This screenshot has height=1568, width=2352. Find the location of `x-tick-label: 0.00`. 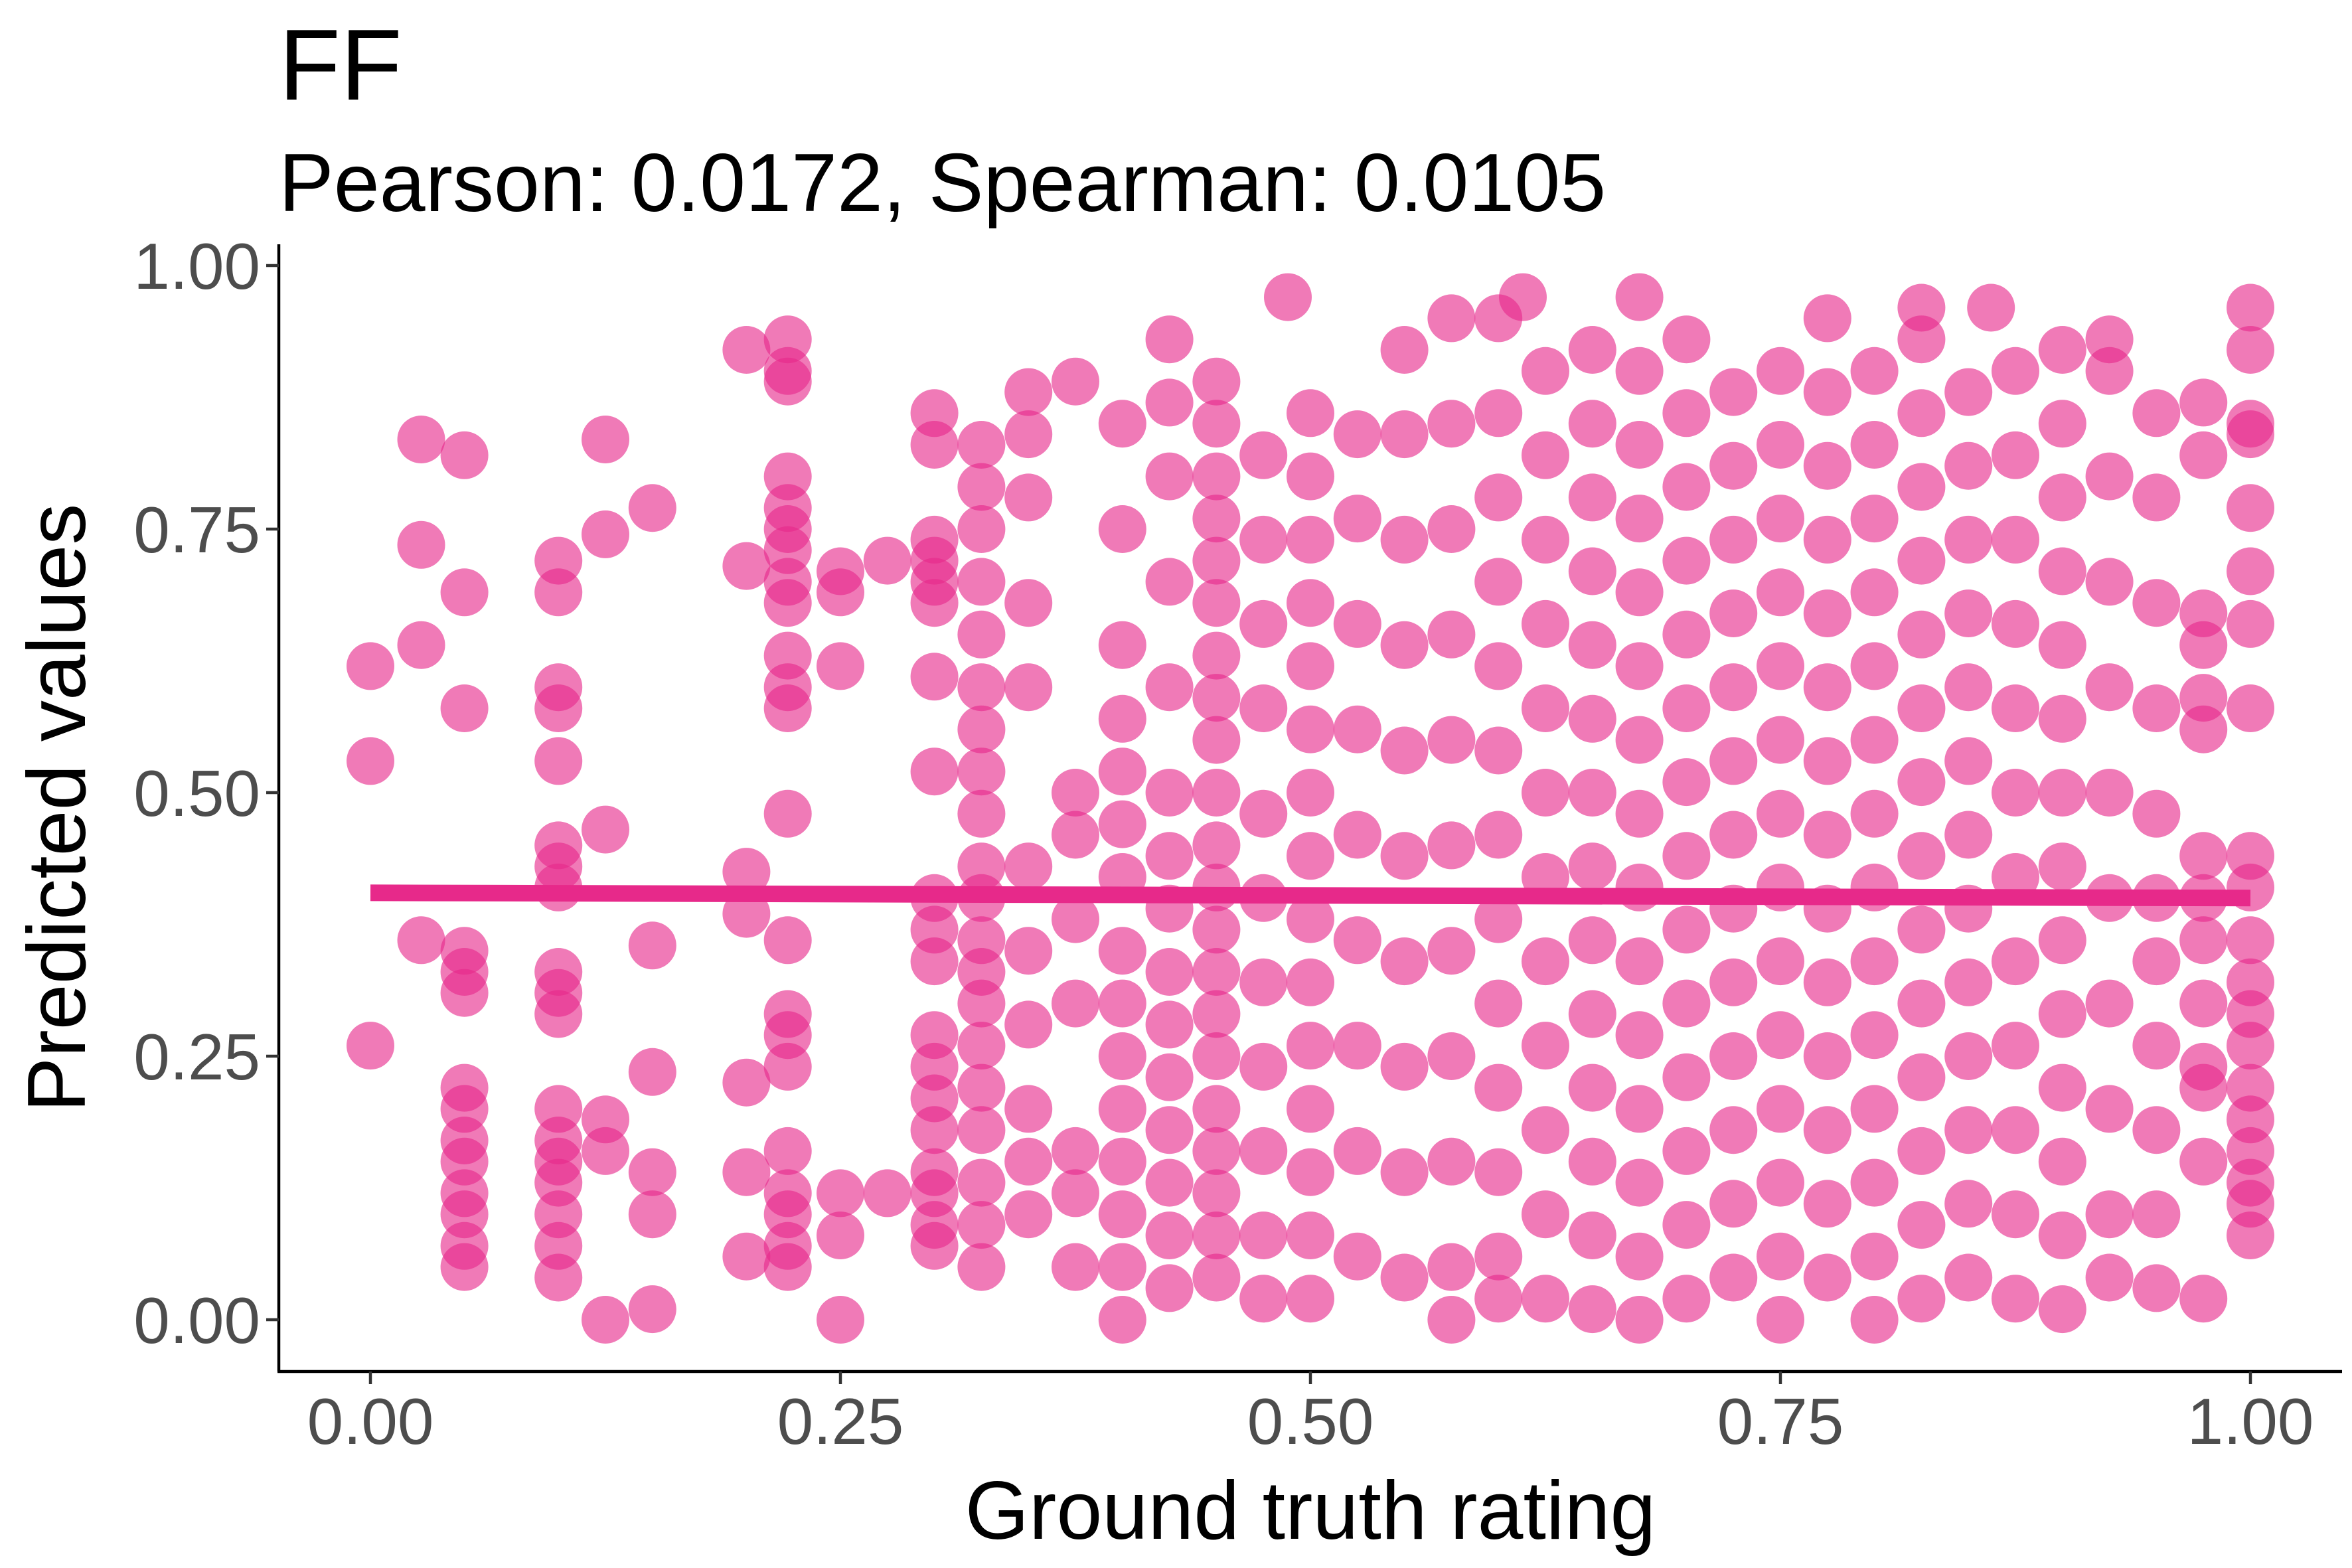

x-tick-label: 0.00 is located at coordinates (371, 1422).